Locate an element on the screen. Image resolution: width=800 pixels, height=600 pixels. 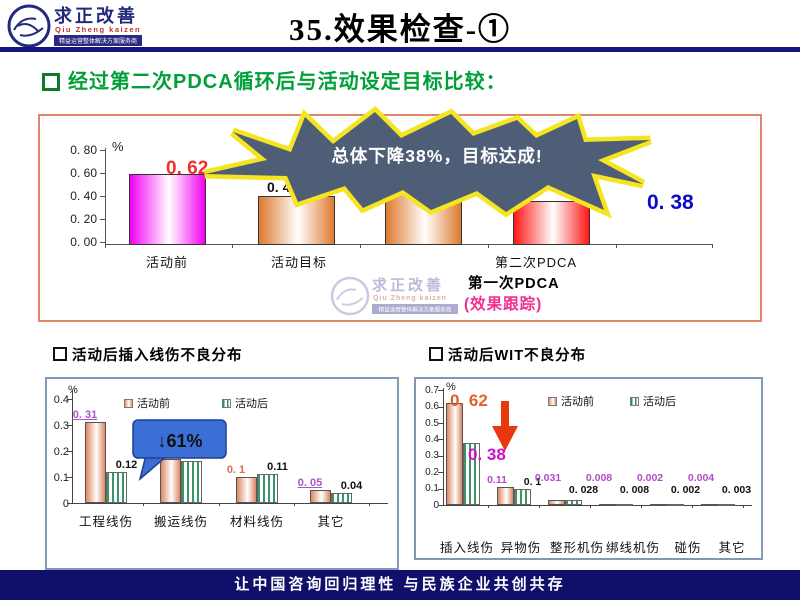
insert-y-tick: 0.1 is located at coordinates (61, 477).